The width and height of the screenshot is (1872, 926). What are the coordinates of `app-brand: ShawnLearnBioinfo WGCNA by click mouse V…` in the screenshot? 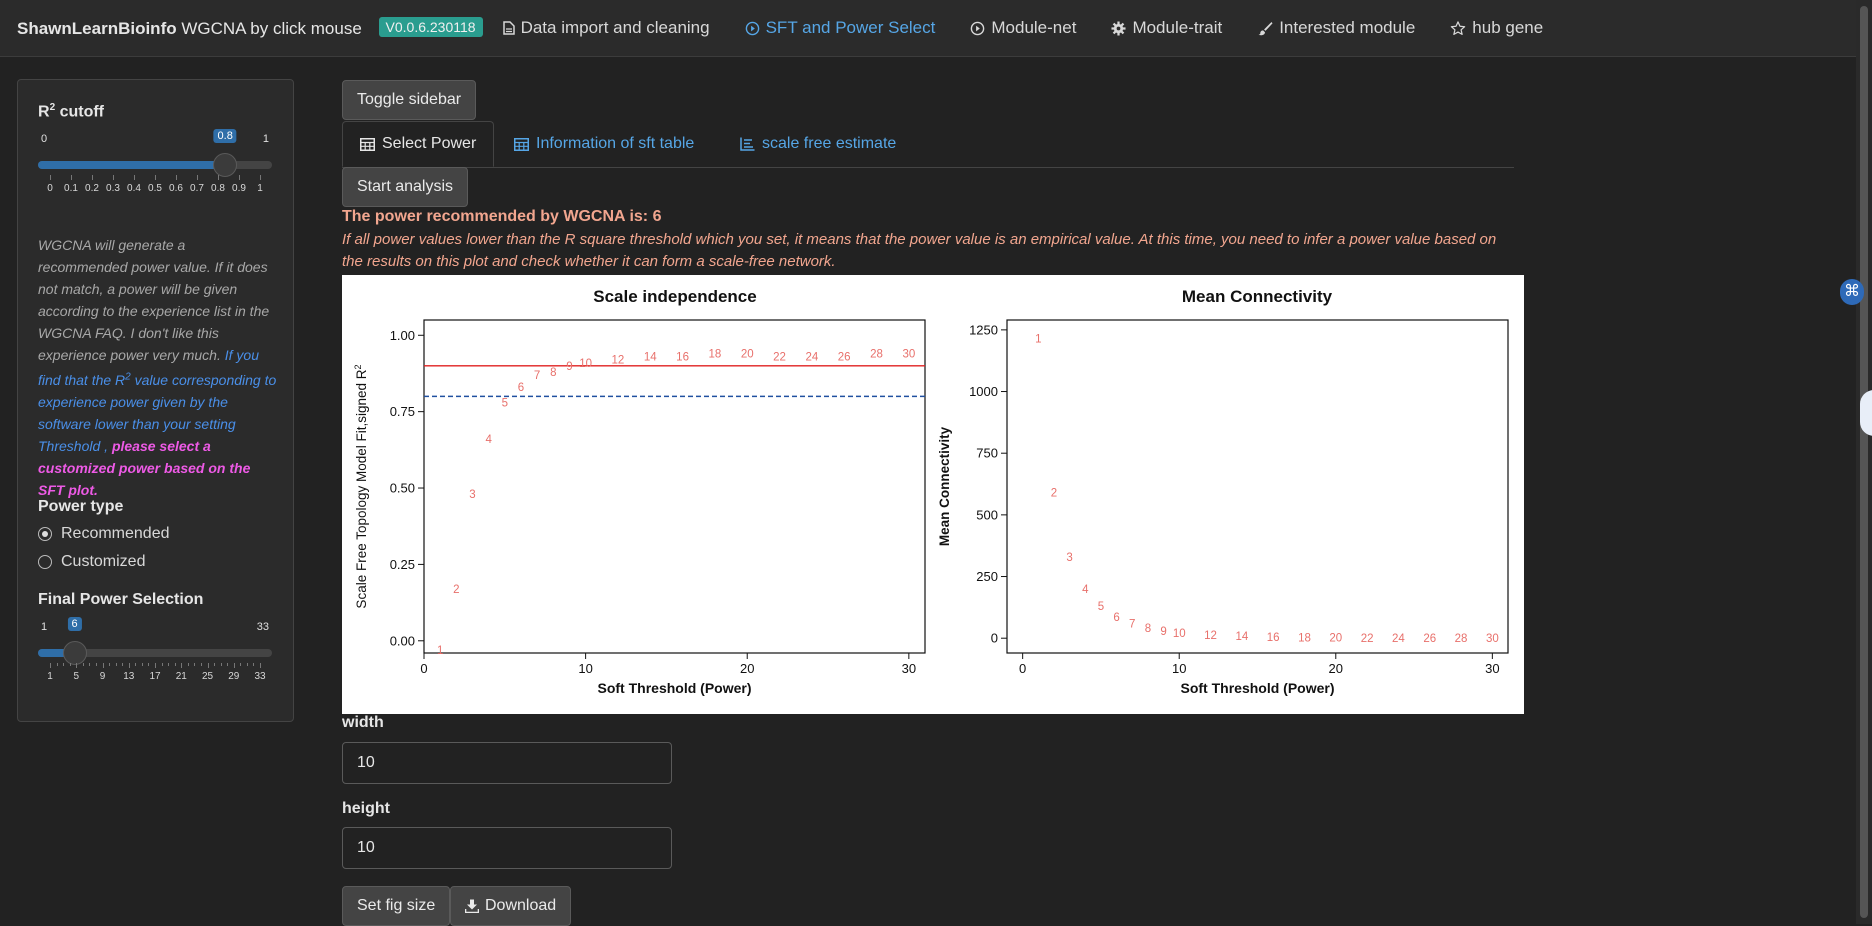 It's located at (250, 28).